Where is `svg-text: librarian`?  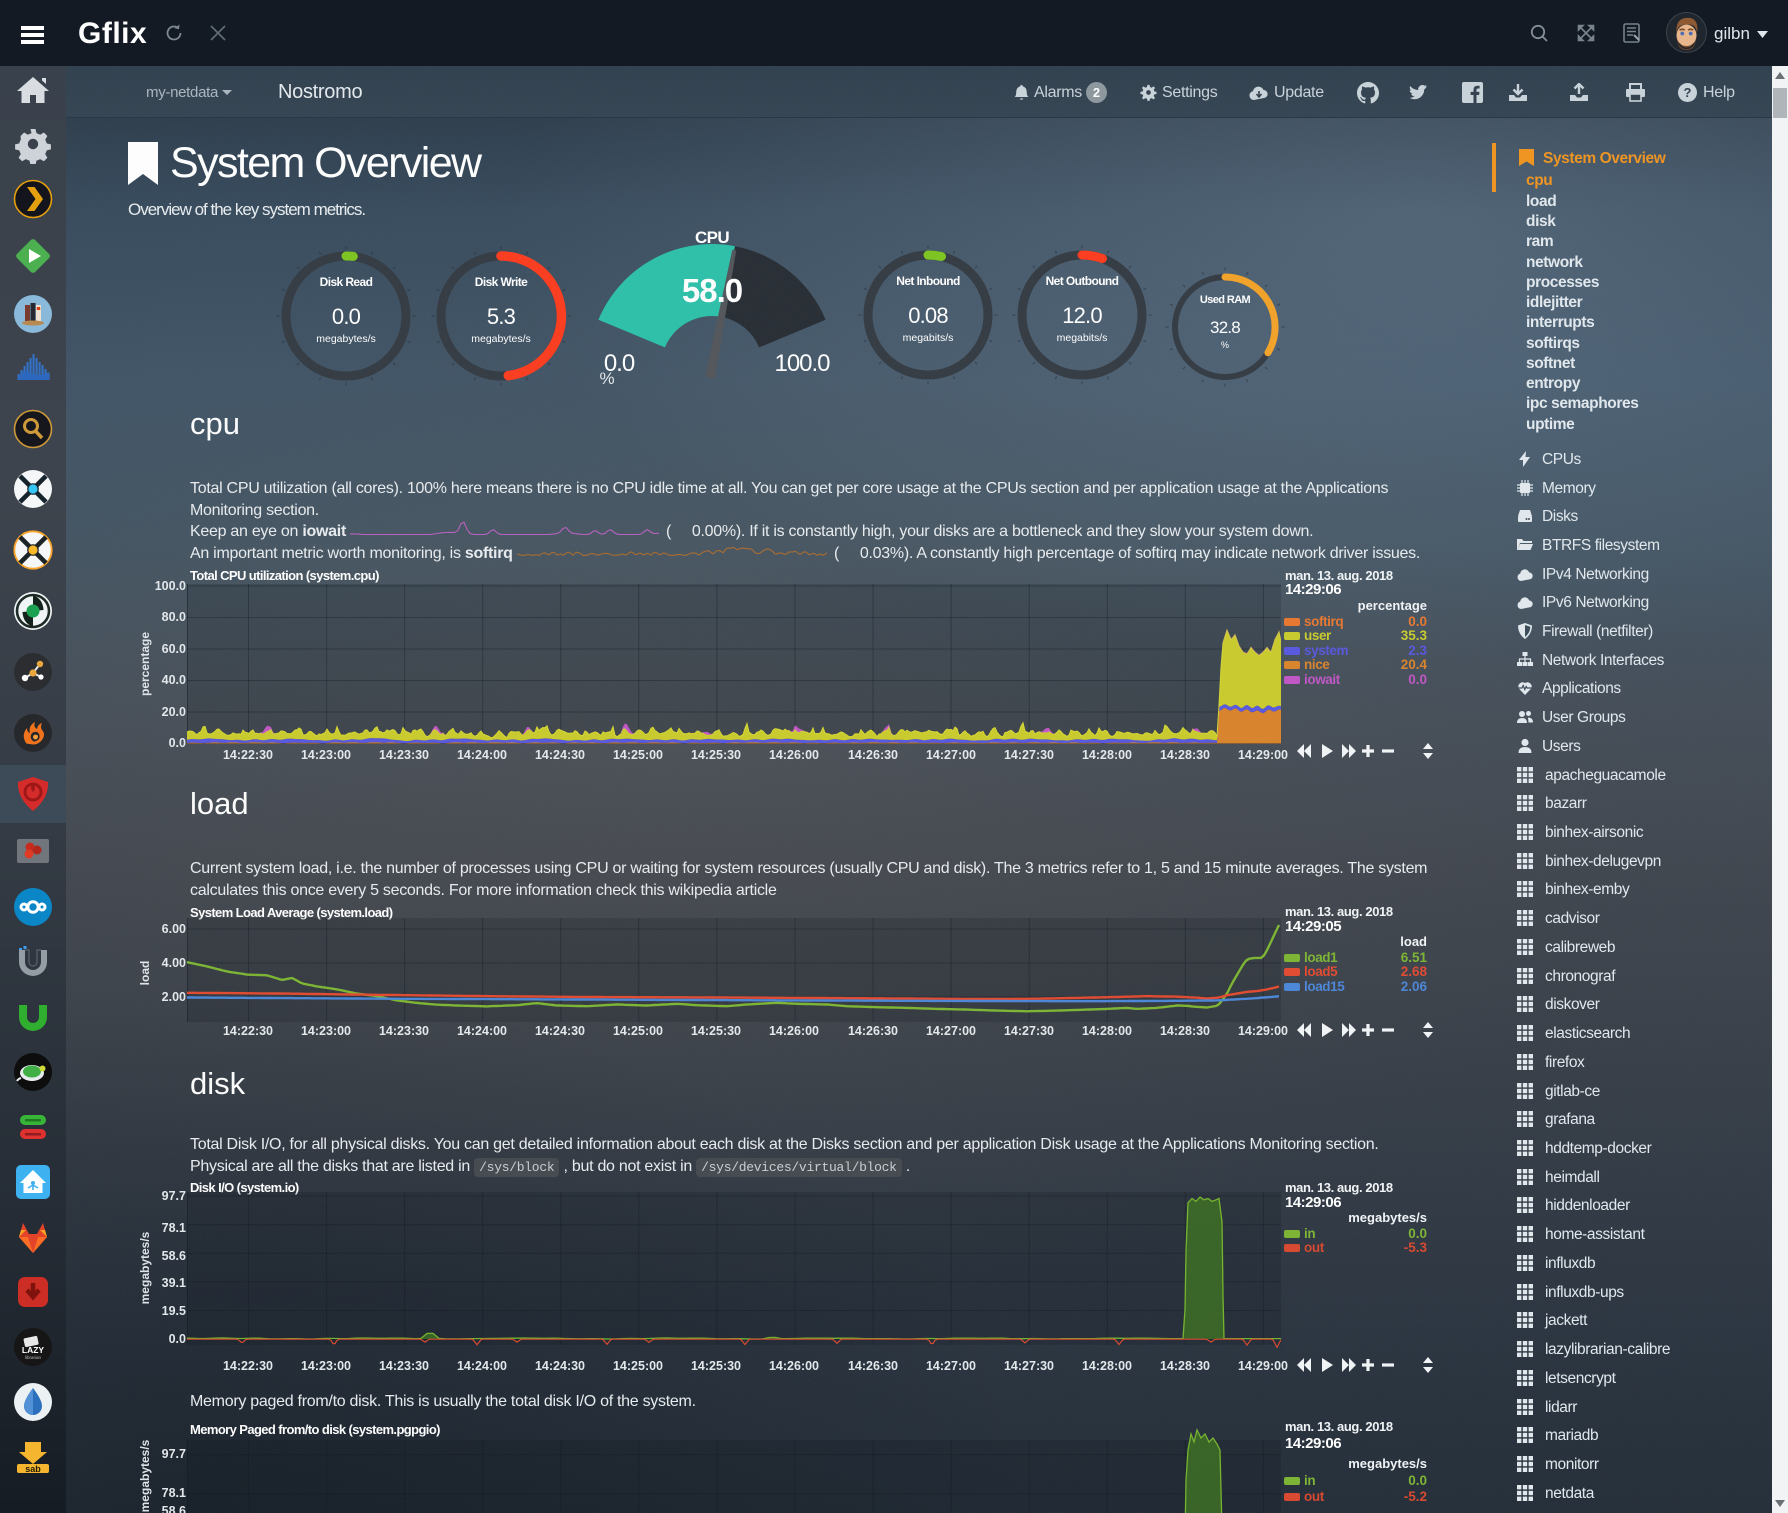 svg-text: librarian is located at coordinates (33, 1357).